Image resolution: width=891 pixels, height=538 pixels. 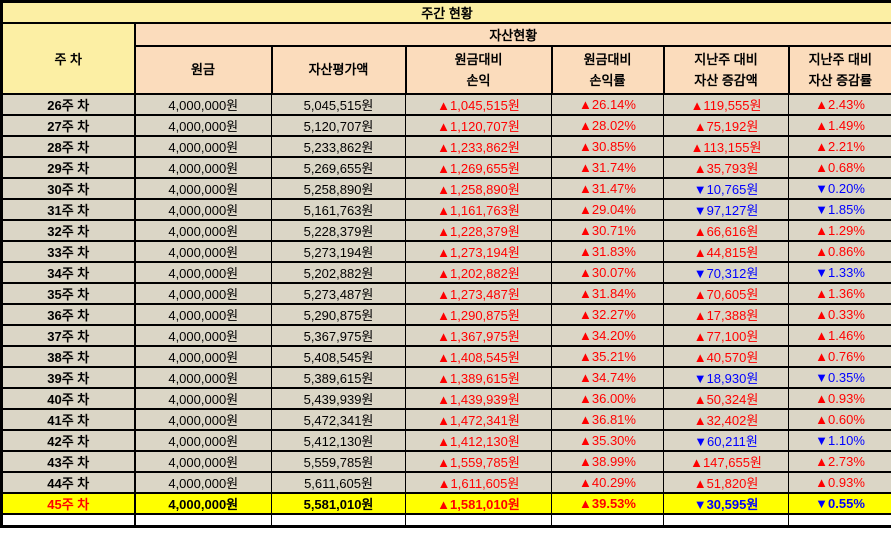 What do you see at coordinates (478, 293) in the screenshot?
I see `profit-loss-cell: ▲1,273,487원` at bounding box center [478, 293].